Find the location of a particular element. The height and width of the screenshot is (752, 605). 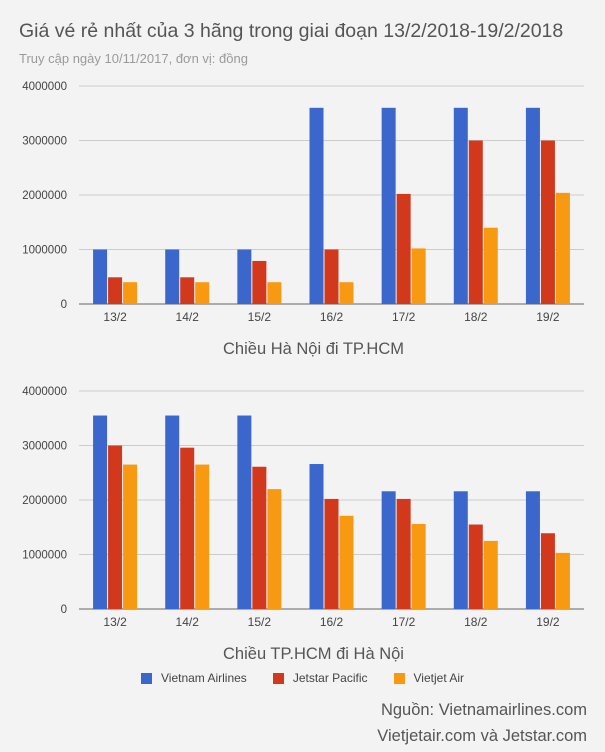

chart-subtitle: Truy cập ngày 10/11/2017, đơn vị: đồng is located at coordinates (133, 58).